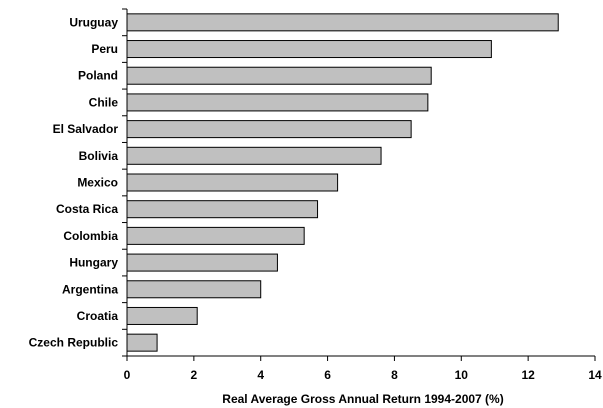 This screenshot has width=603, height=408. Describe the element at coordinates (124, 182) in the screenshot. I see `y-axis-ticks` at that location.